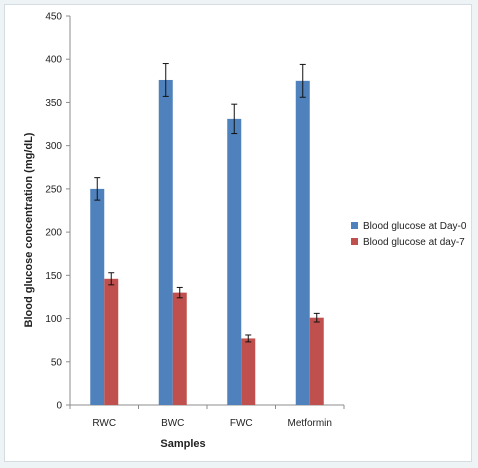 The width and height of the screenshot is (478, 468). I want to click on x-axis-title: Samples, so click(182, 444).